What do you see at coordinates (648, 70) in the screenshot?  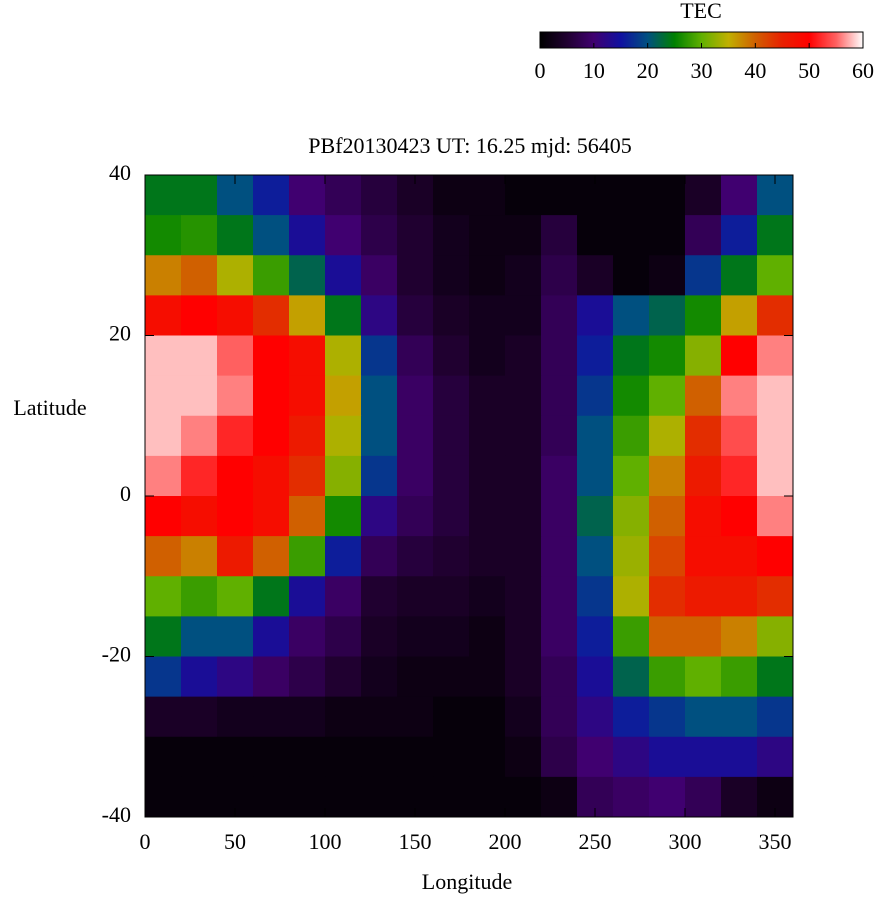 I see `colorbar-tick-label: 20` at bounding box center [648, 70].